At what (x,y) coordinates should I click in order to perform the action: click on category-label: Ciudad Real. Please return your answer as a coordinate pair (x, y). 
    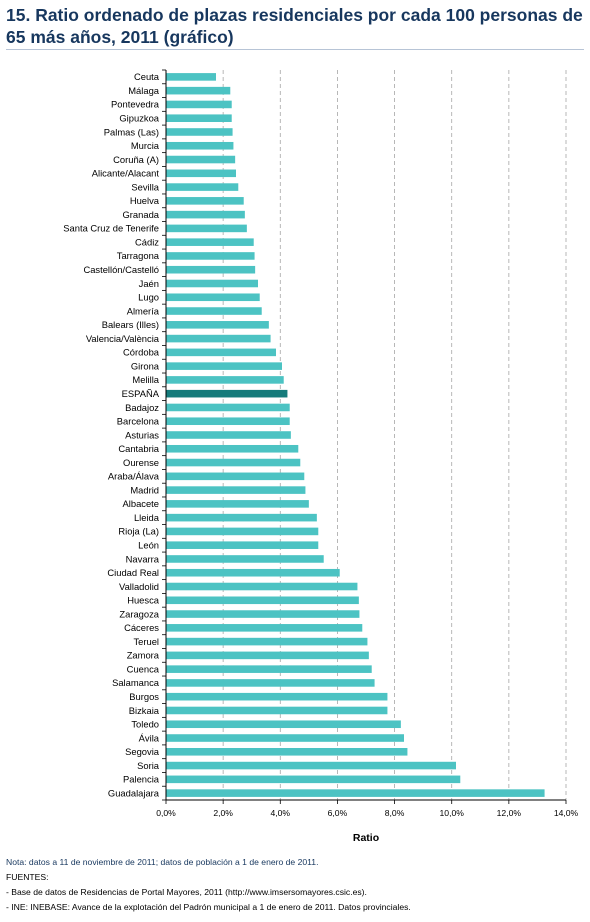
    Looking at the image, I should click on (133, 572).